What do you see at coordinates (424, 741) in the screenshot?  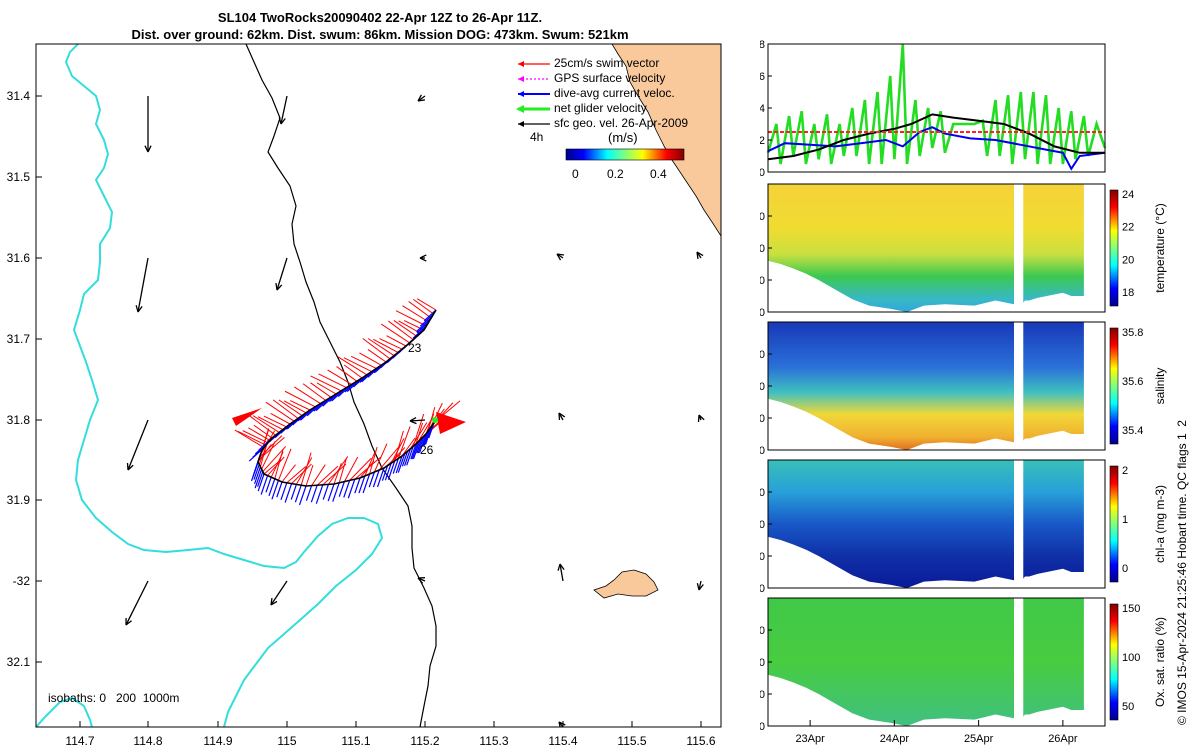 I see `map-xtick-label: 115.2` at bounding box center [424, 741].